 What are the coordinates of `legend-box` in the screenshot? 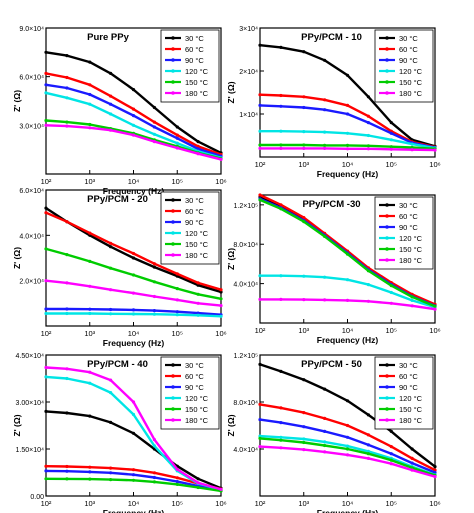 It's located at (404, 66).